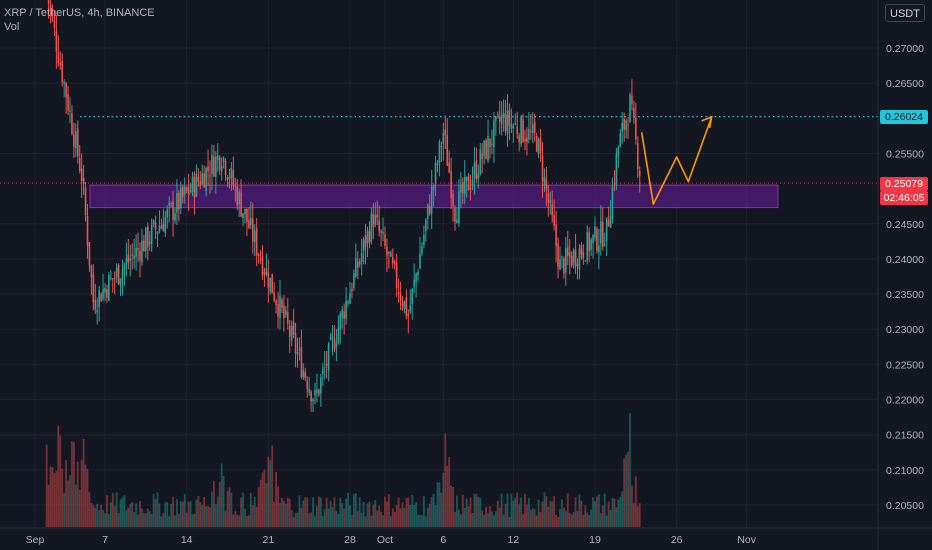  What do you see at coordinates (391, 540) in the screenshot?
I see `time-scale: Sep 7 14 21 28 Oct 6 12 19 26 Nov` at bounding box center [391, 540].